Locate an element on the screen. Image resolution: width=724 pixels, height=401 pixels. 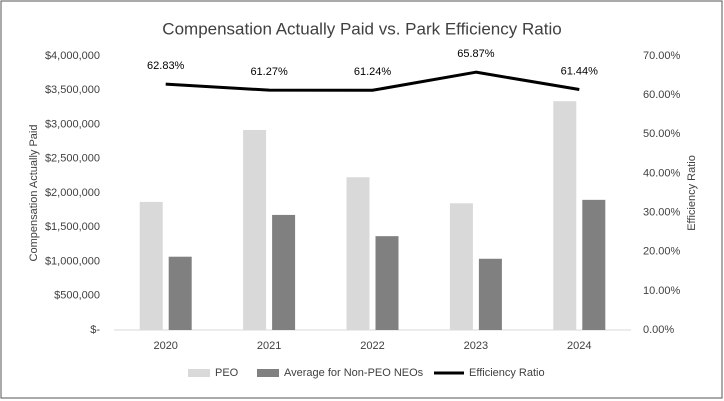
x-tick-label: 2023 is located at coordinates (476, 346).